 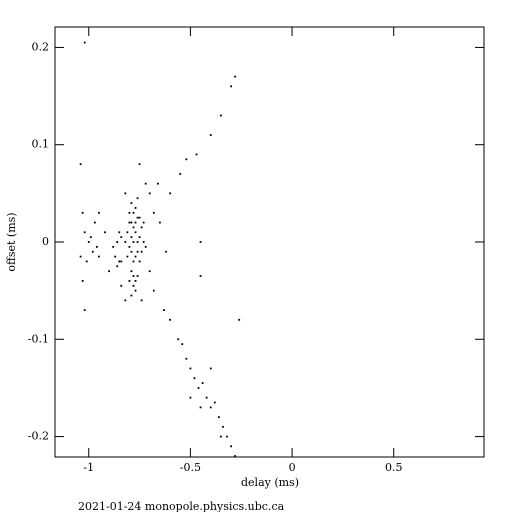 I want to click on footer: 2021-01-24 monopole.physics.ubc.ca, so click(x=181, y=506).